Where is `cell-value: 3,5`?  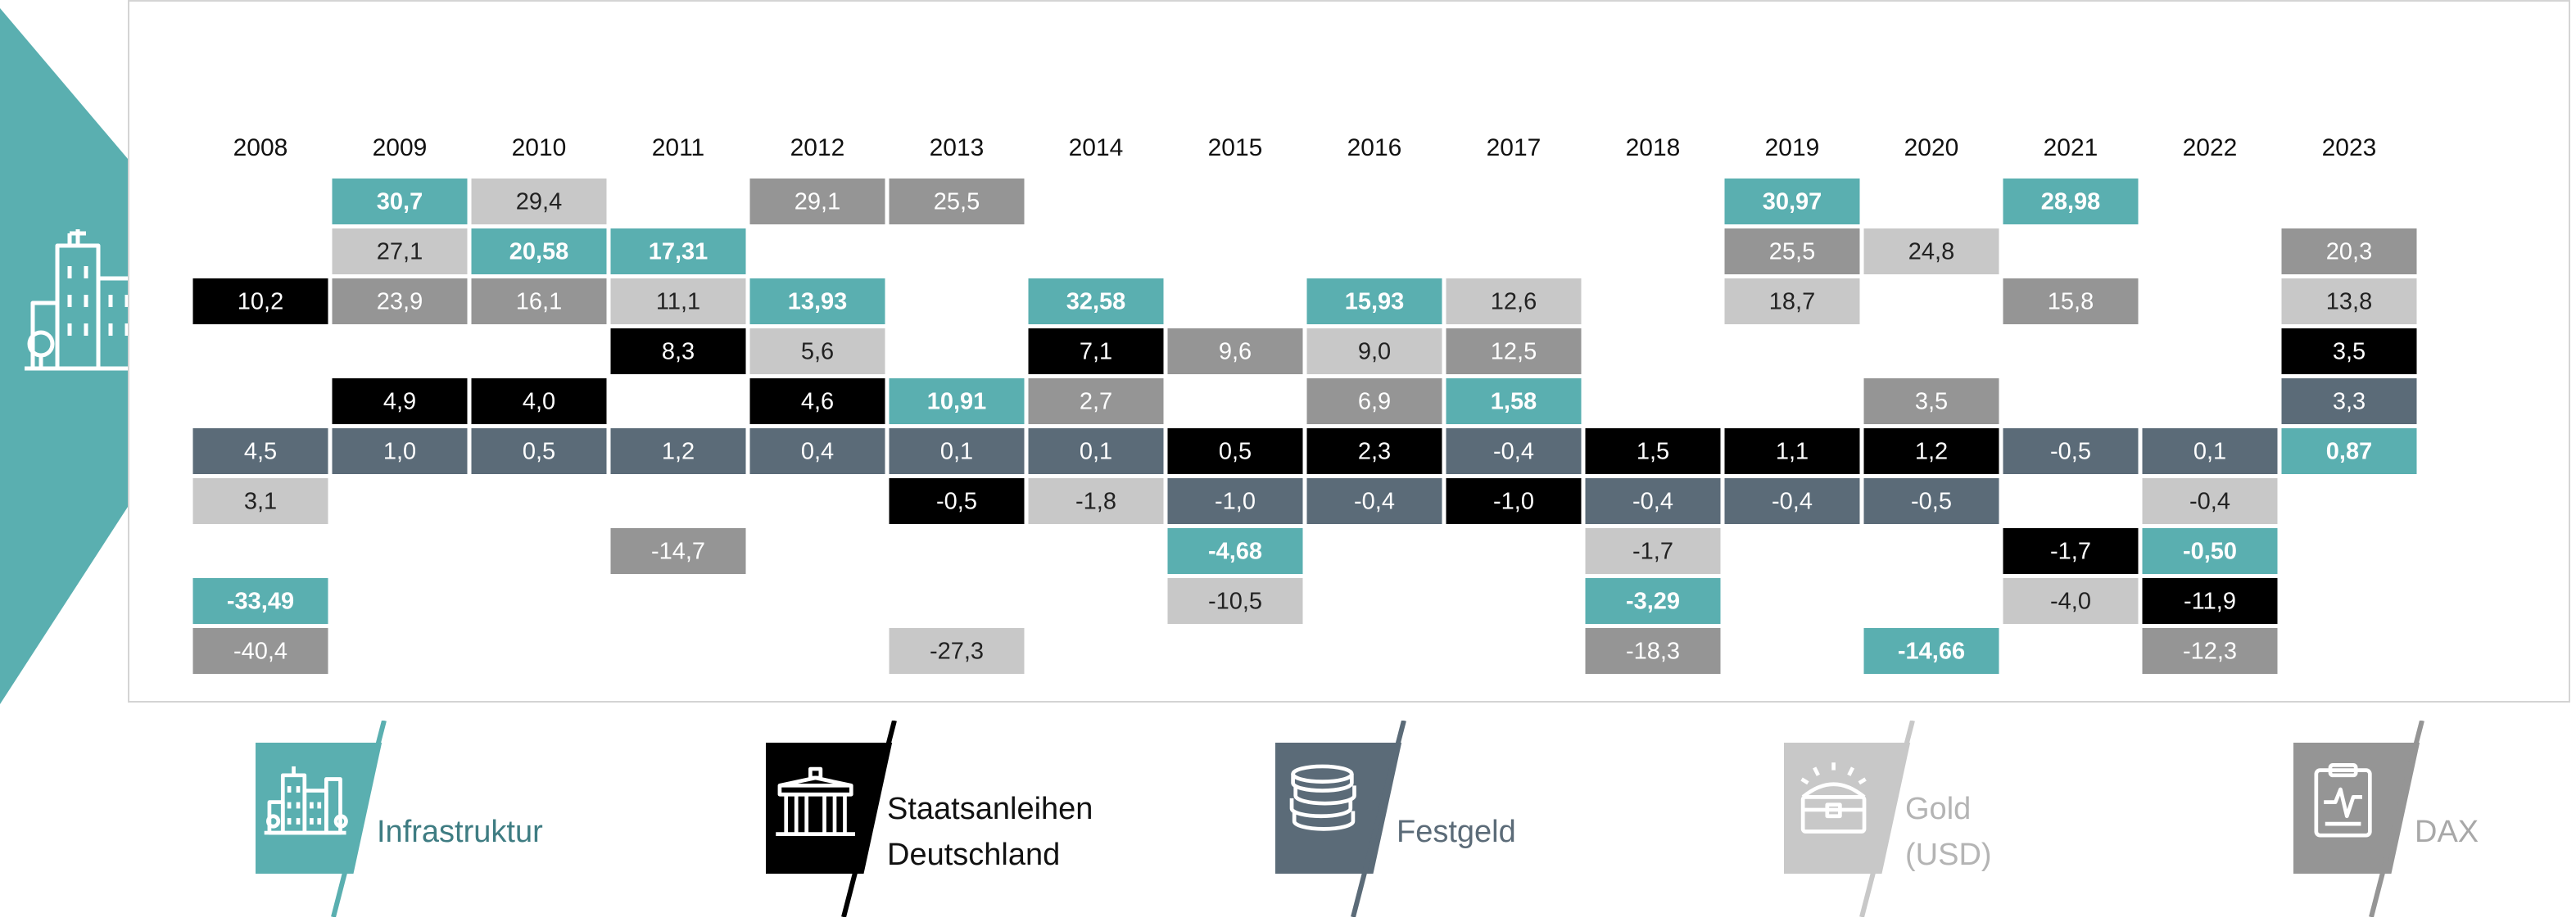 cell-value: 3,5 is located at coordinates (2349, 352).